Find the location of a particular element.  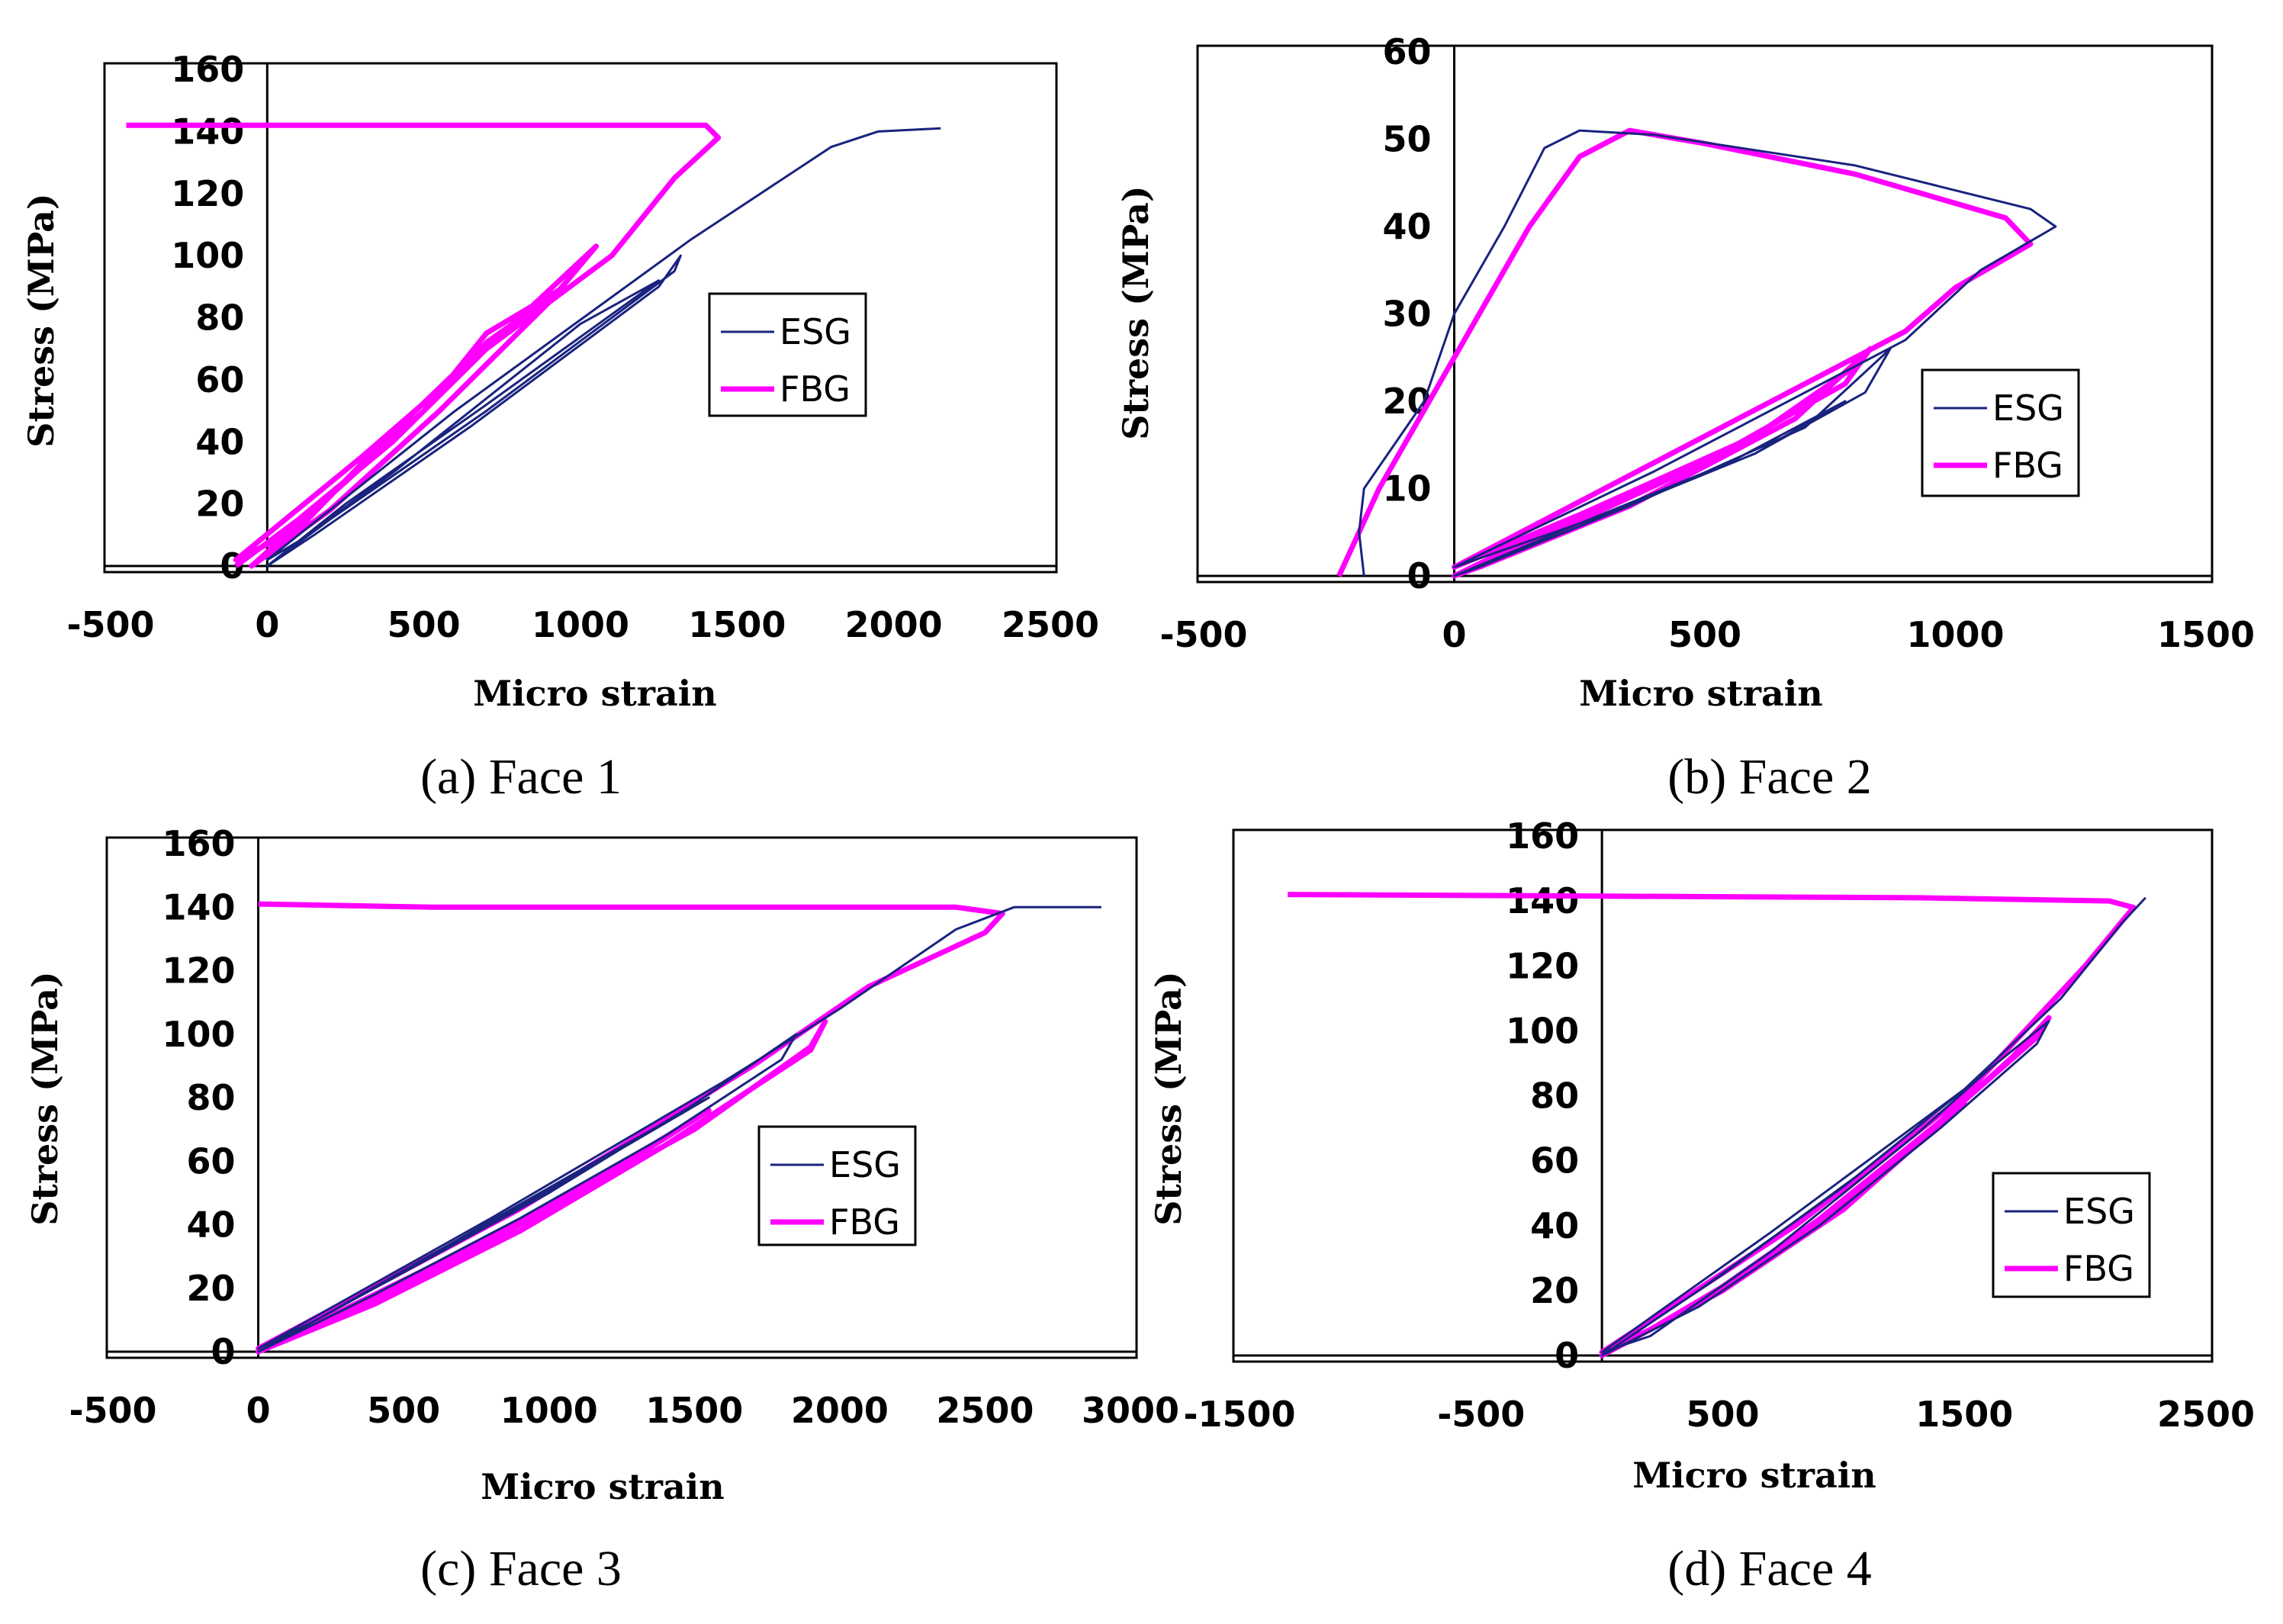

panel-caption: (d) Face 4 is located at coordinates (1770, 1569).